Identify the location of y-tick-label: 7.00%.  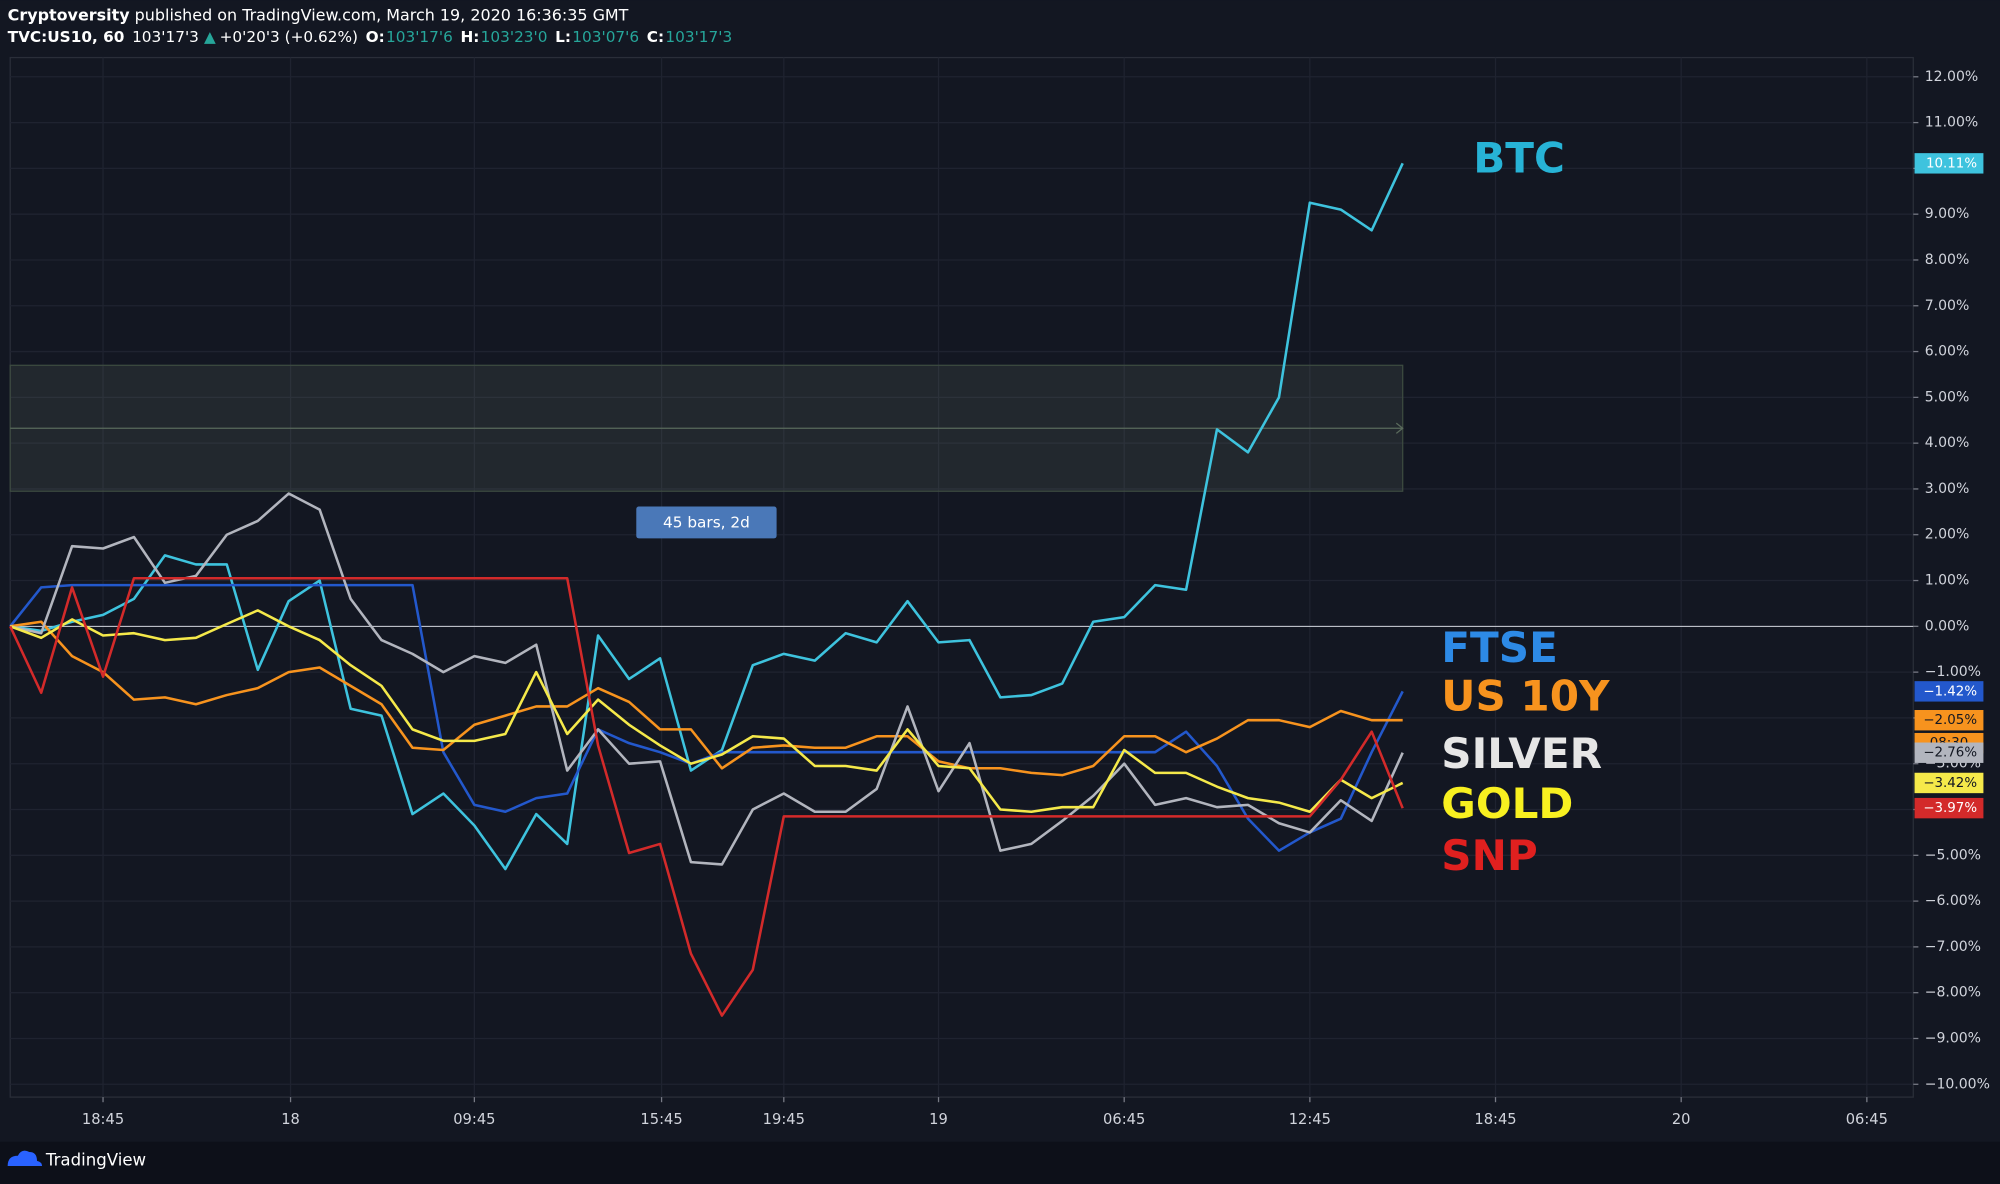
(1947, 306).